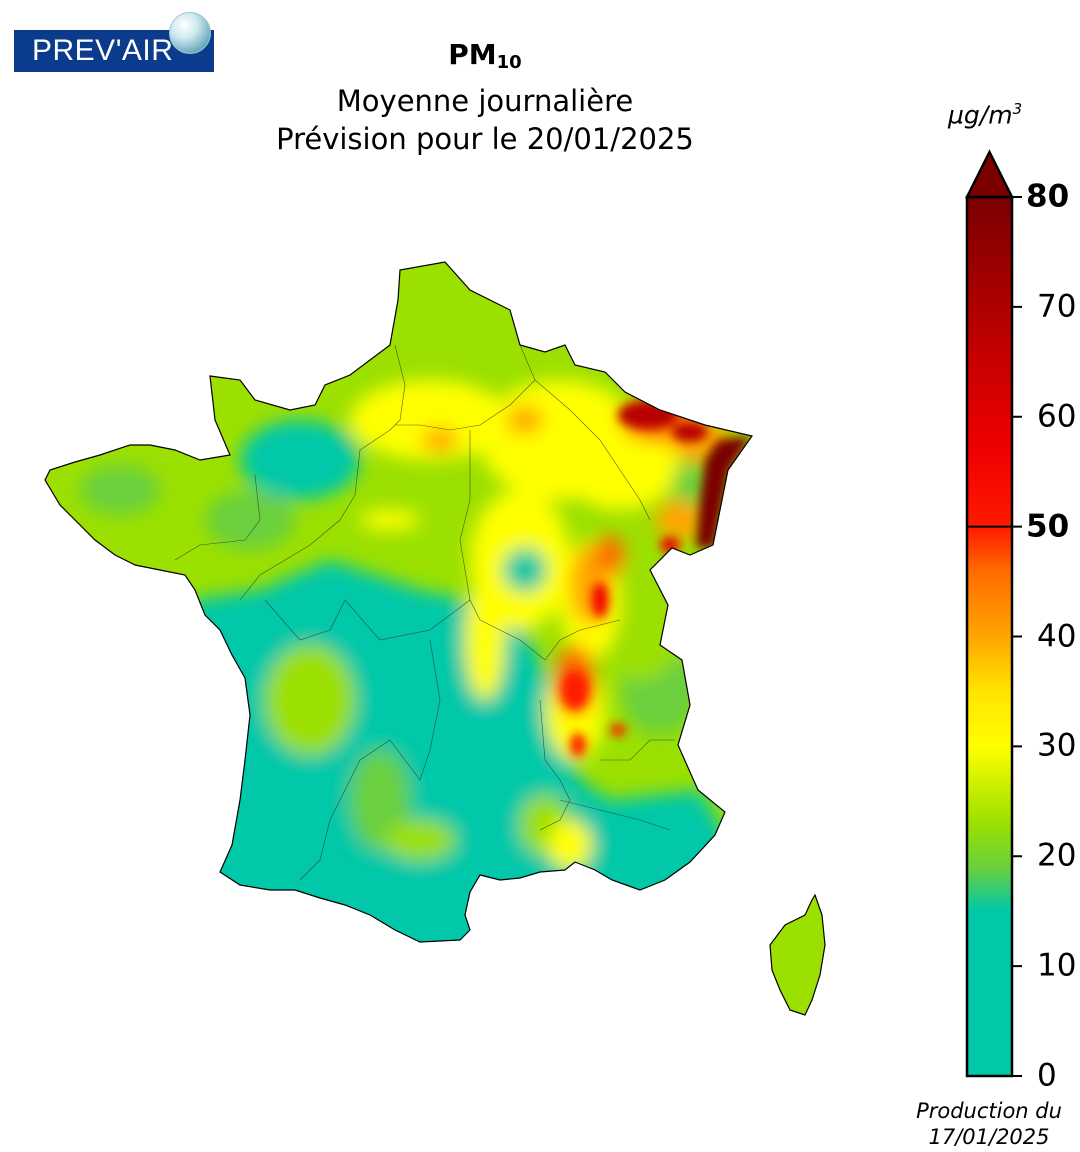 The width and height of the screenshot is (1080, 1152). I want to click on unit-label: µg/m3, so click(985, 114).